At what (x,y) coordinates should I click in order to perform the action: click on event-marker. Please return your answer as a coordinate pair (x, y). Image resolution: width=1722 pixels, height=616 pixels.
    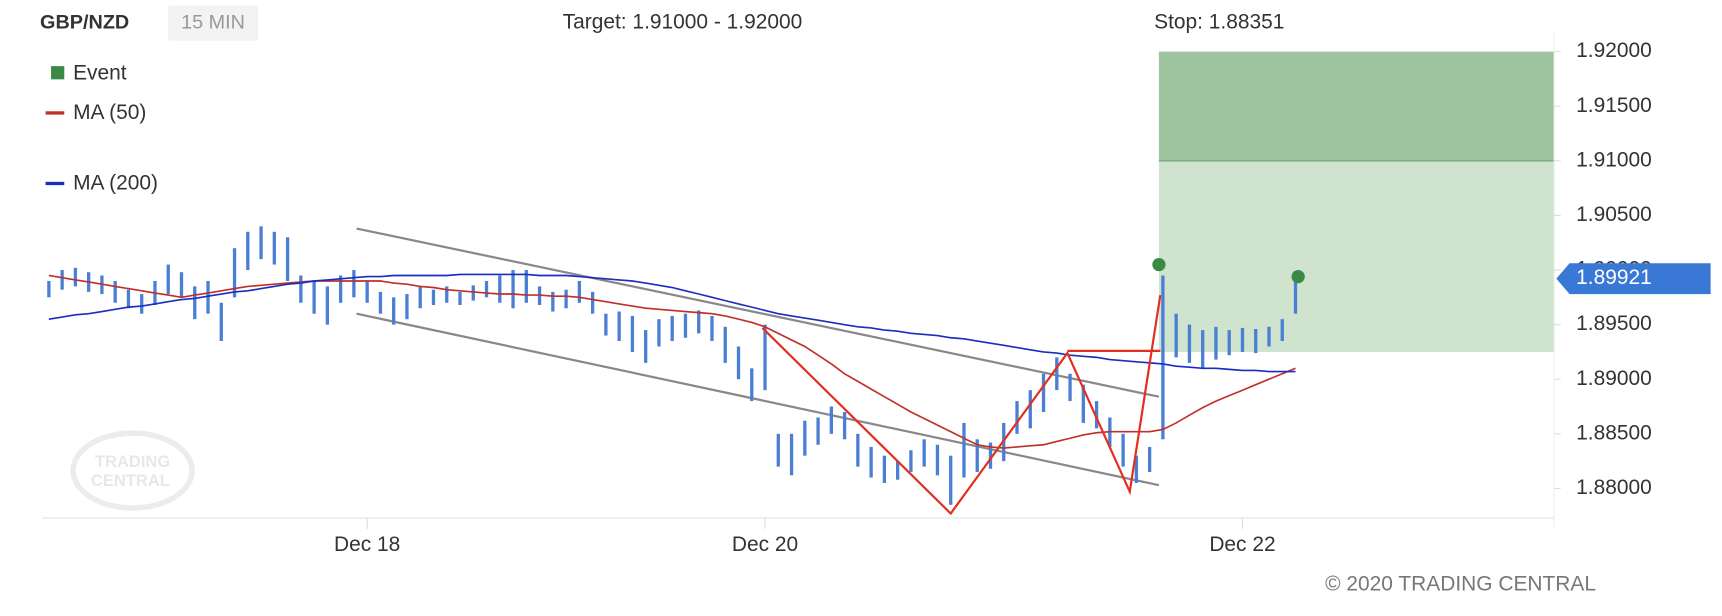
    Looking at the image, I should click on (1159, 264).